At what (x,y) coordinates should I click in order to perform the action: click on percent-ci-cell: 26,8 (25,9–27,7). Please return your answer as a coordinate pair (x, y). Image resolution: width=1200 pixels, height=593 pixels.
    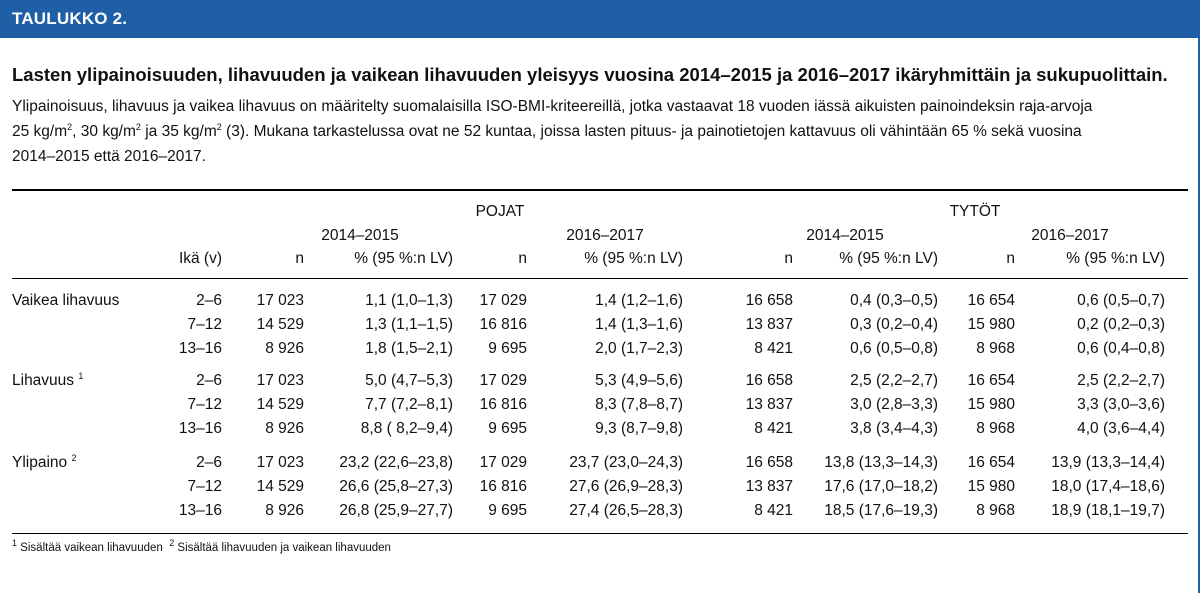
    Looking at the image, I should click on (396, 510).